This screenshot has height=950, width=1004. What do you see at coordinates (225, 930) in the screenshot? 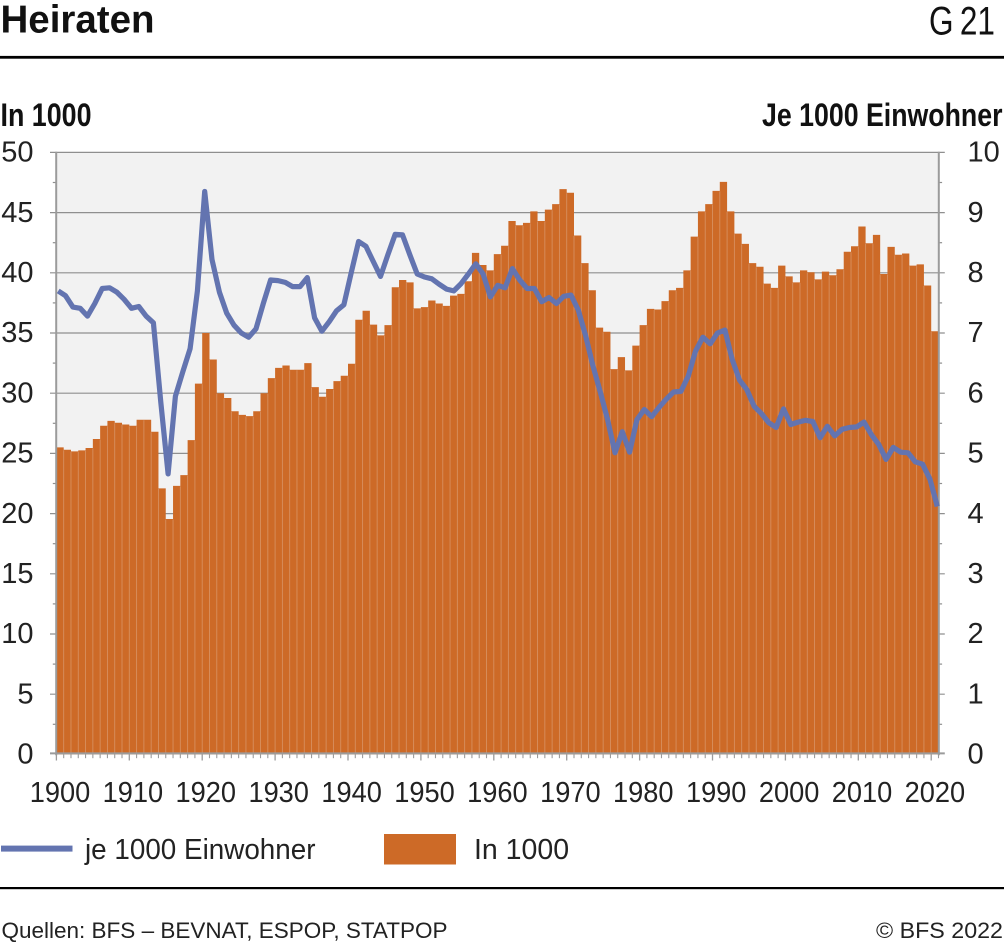
I see `svg-text:Quellen: BFS – BEVNAT, ESPOP,: Quellen: BFS – BEVNAT, ESPOP, STATPOP` at bounding box center [225, 930].